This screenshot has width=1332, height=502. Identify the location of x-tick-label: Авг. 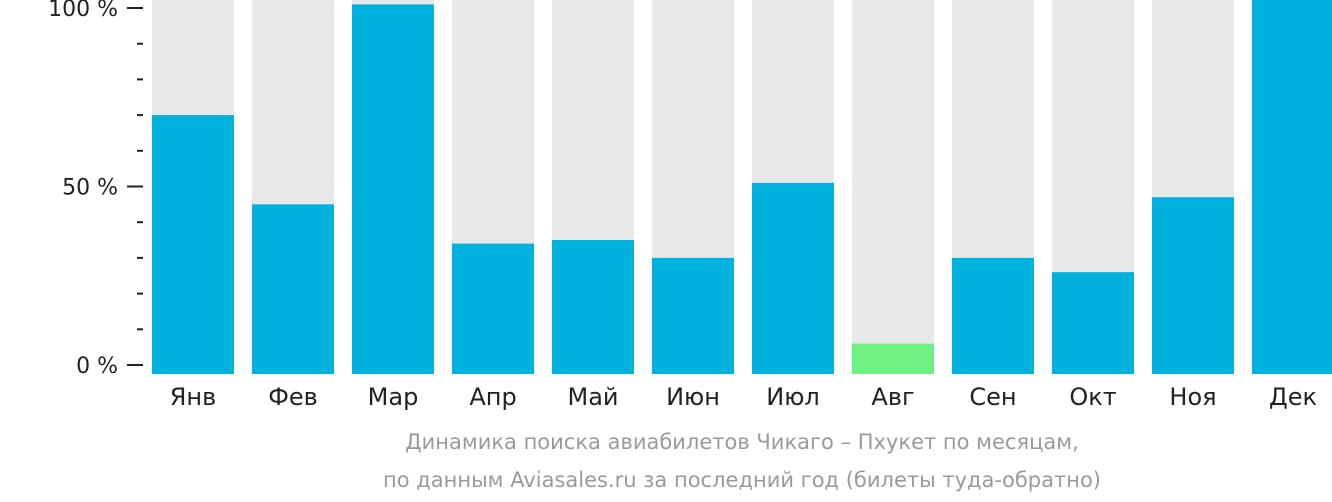
(892, 397).